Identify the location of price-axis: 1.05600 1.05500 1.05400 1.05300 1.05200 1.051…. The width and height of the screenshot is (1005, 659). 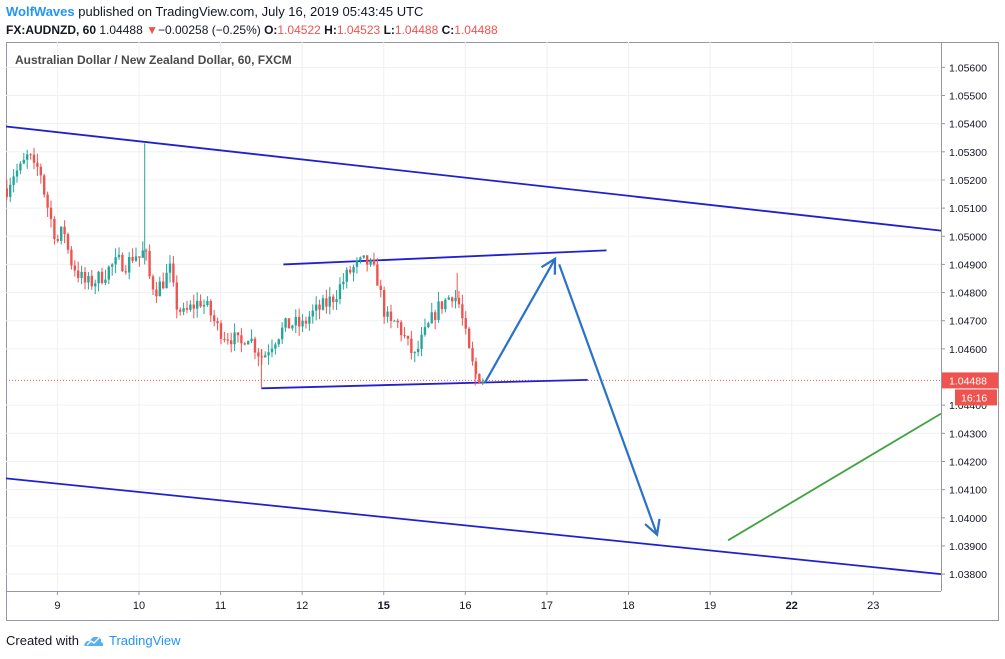
(964, 321).